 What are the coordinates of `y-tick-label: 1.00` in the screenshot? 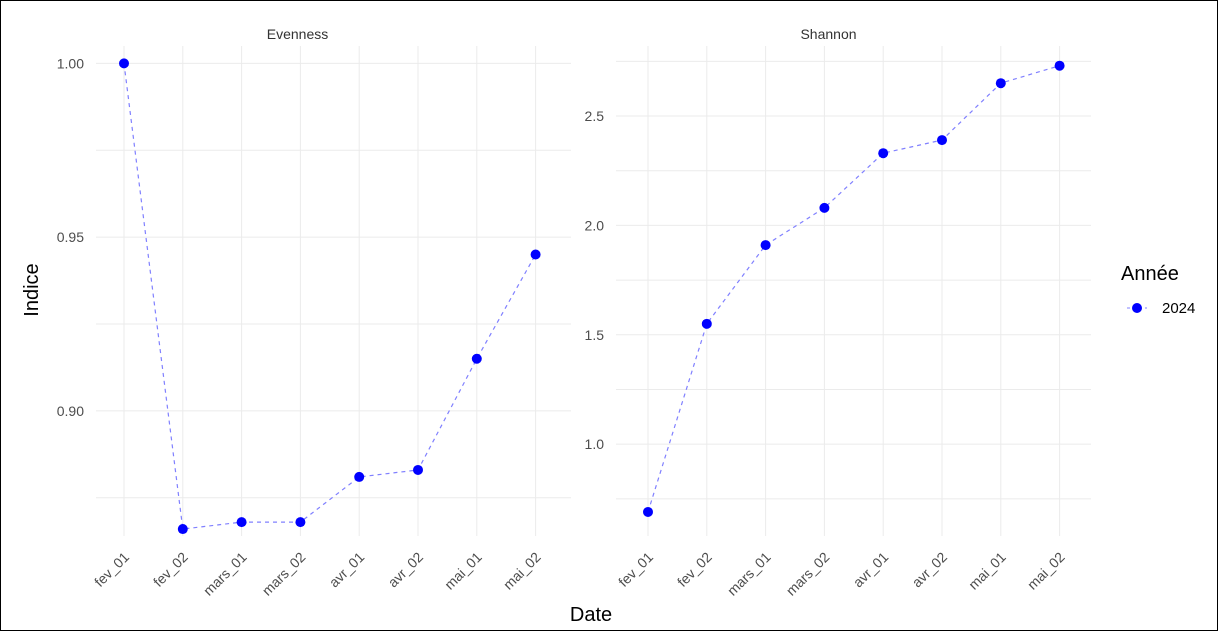 It's located at (70, 63).